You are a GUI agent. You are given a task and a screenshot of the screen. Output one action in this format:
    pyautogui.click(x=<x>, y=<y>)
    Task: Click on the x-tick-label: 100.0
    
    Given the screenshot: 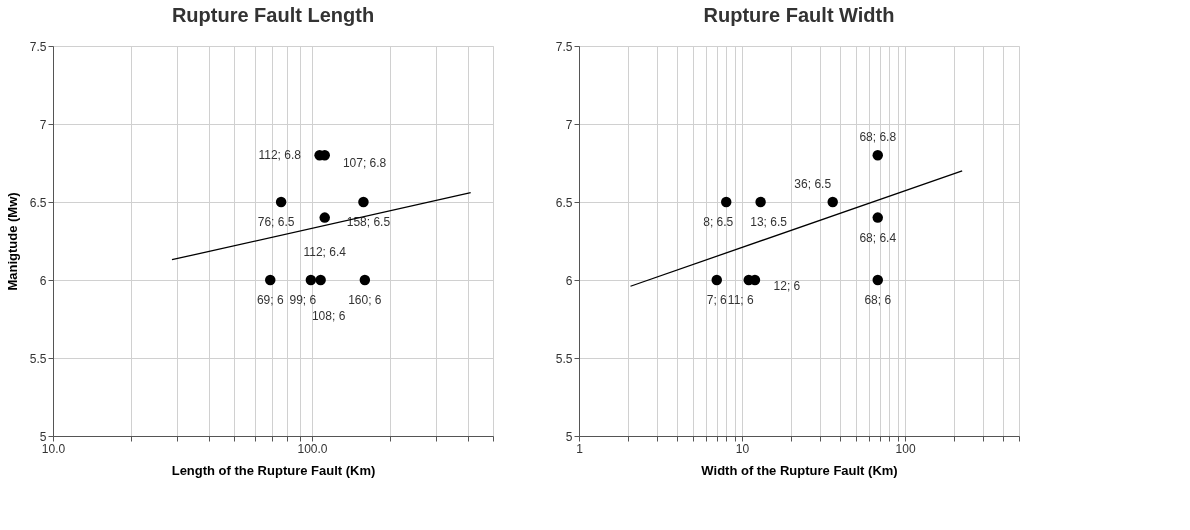 What is the action you would take?
    pyautogui.click(x=312, y=448)
    